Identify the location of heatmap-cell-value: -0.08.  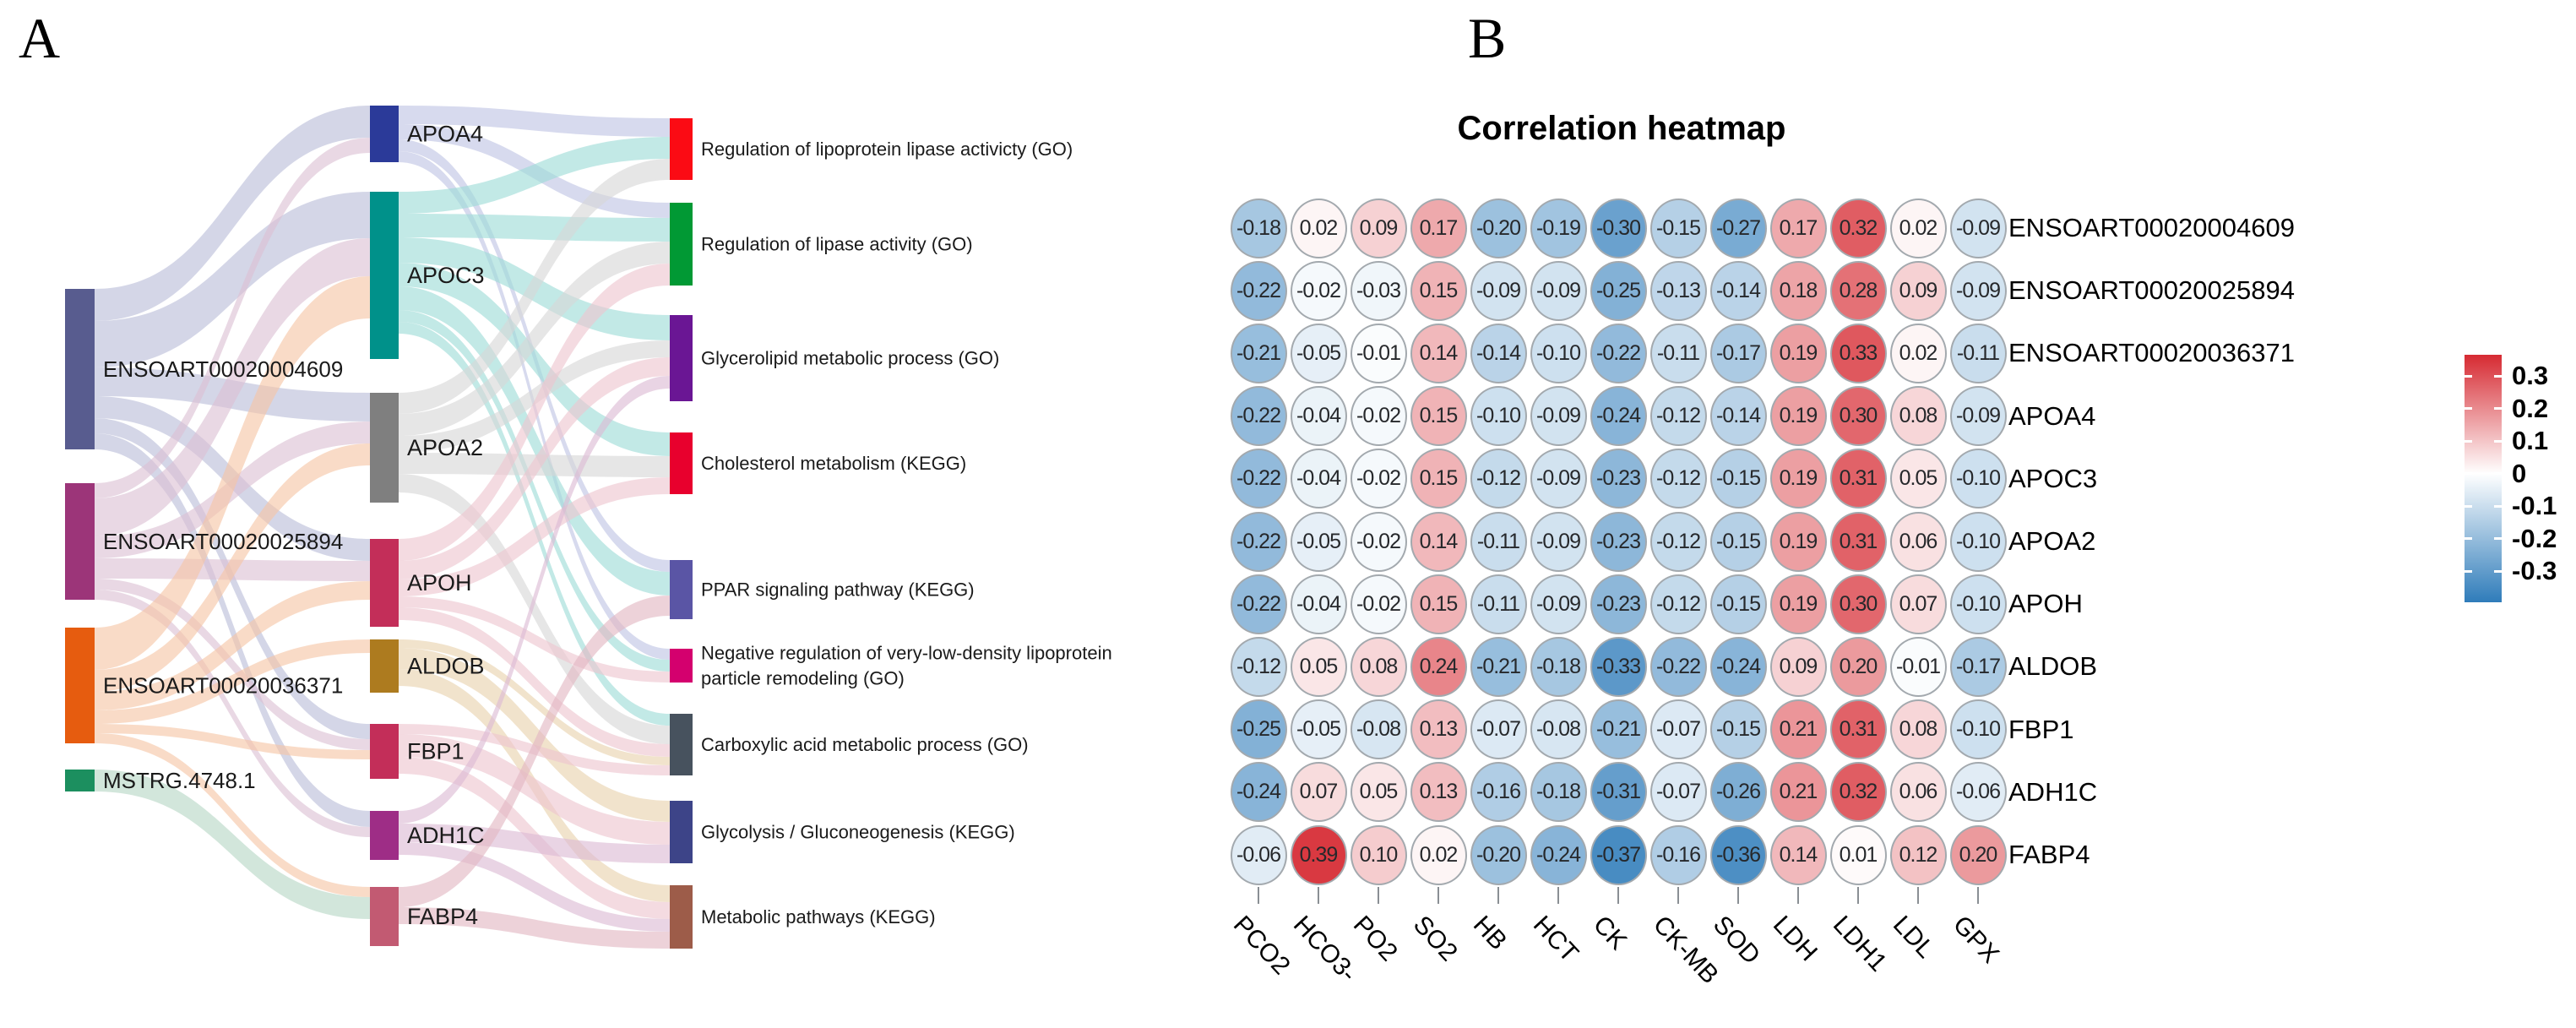
(1558, 729).